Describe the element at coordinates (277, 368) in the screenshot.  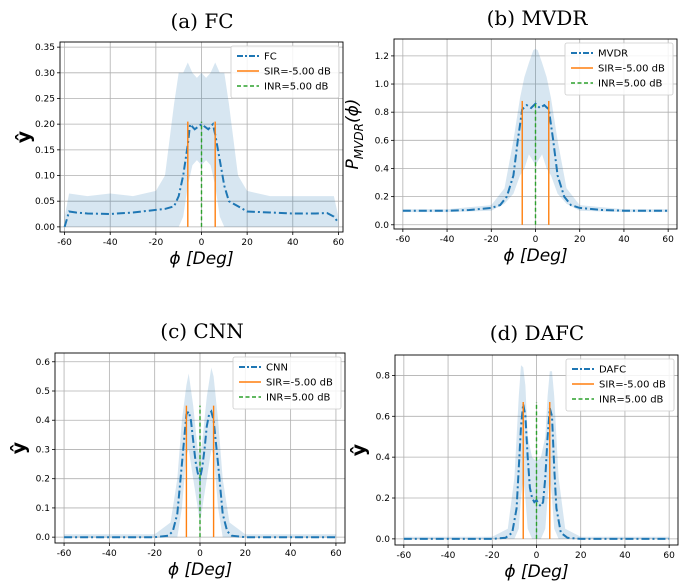
I see `legend-label: CNN` at that location.